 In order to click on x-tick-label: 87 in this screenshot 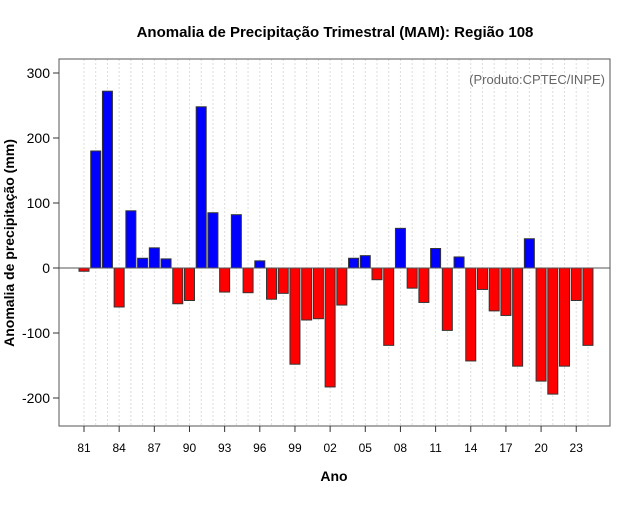, I will do `click(155, 448)`.